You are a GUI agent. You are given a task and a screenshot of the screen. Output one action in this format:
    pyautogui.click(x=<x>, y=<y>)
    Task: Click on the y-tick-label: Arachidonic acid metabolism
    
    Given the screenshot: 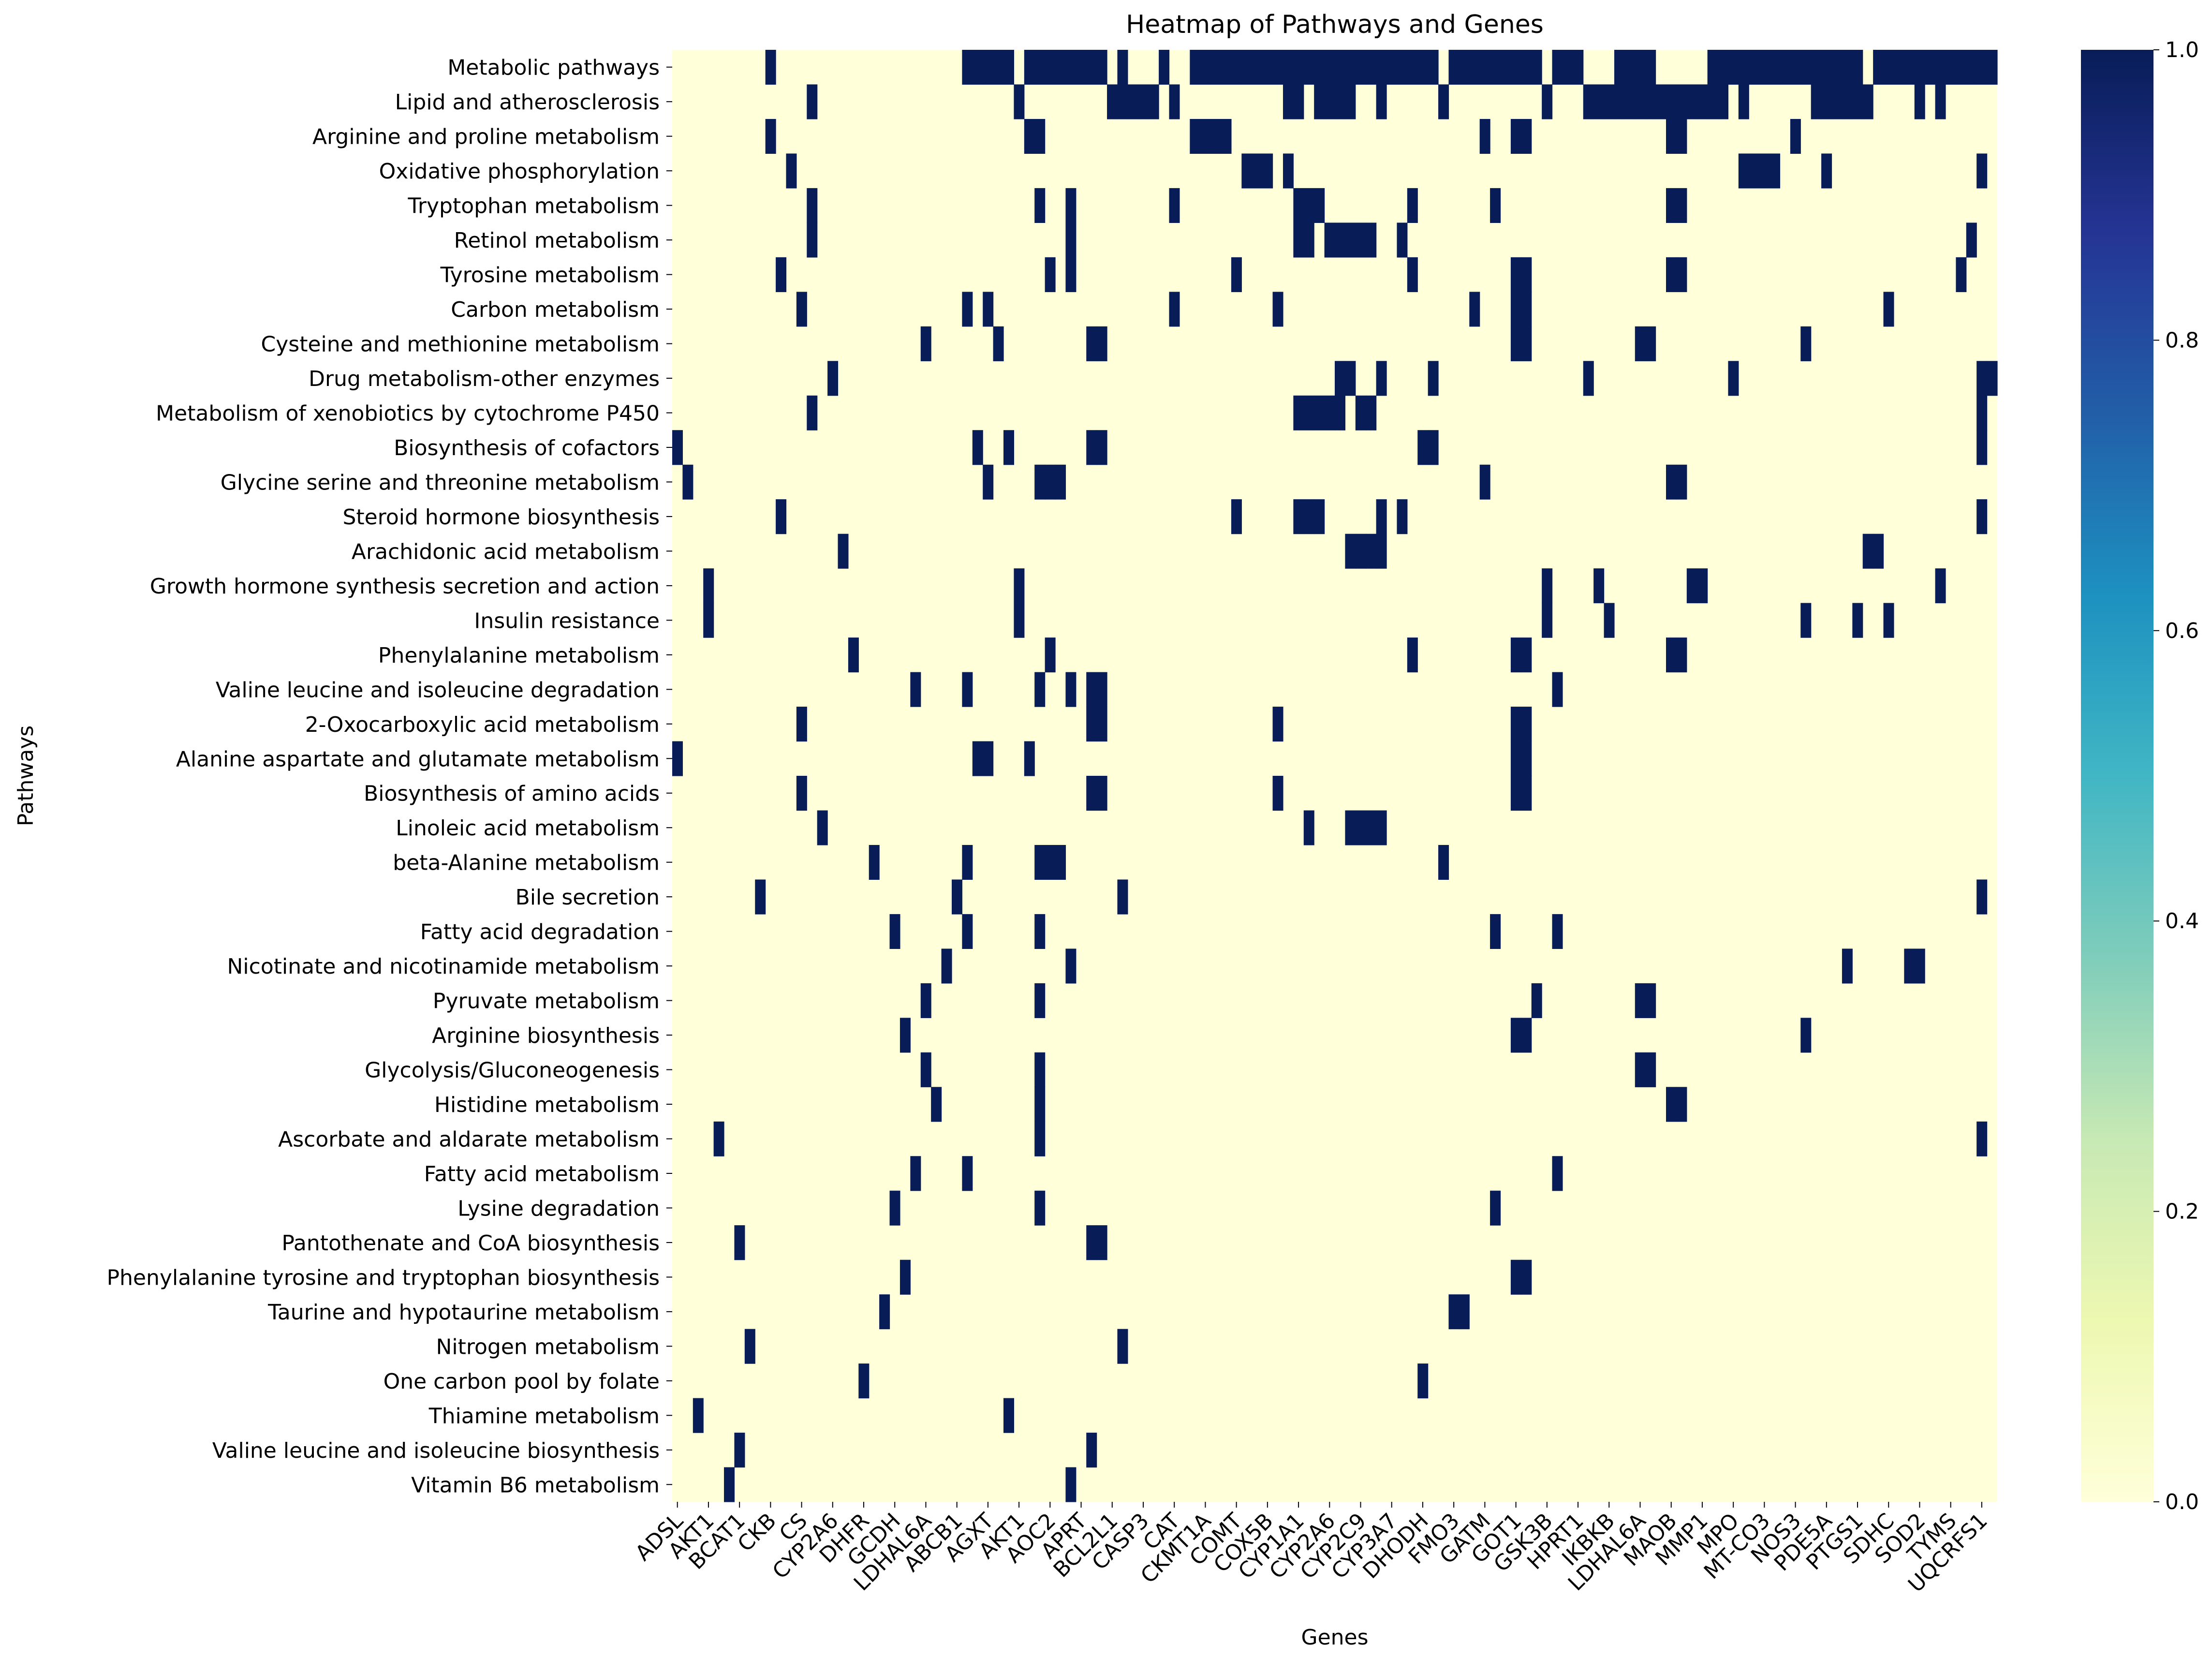 What is the action you would take?
    pyautogui.click(x=506, y=552)
    